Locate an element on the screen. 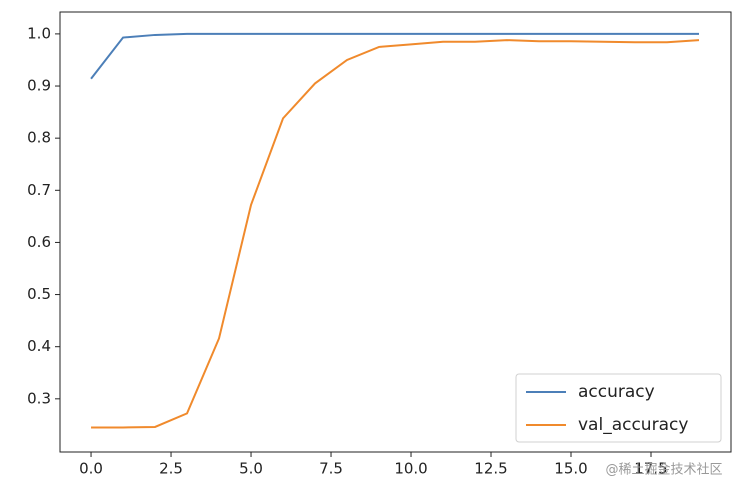 The width and height of the screenshot is (744, 497). x-tick-label: 12.5 is located at coordinates (490, 469).